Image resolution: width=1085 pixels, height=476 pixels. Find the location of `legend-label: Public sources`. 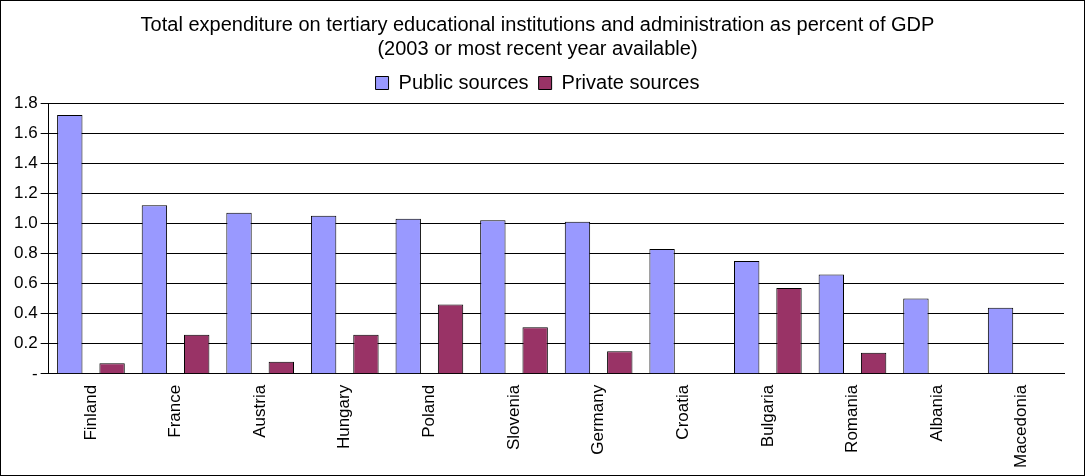

legend-label: Public sources is located at coordinates (463, 81).